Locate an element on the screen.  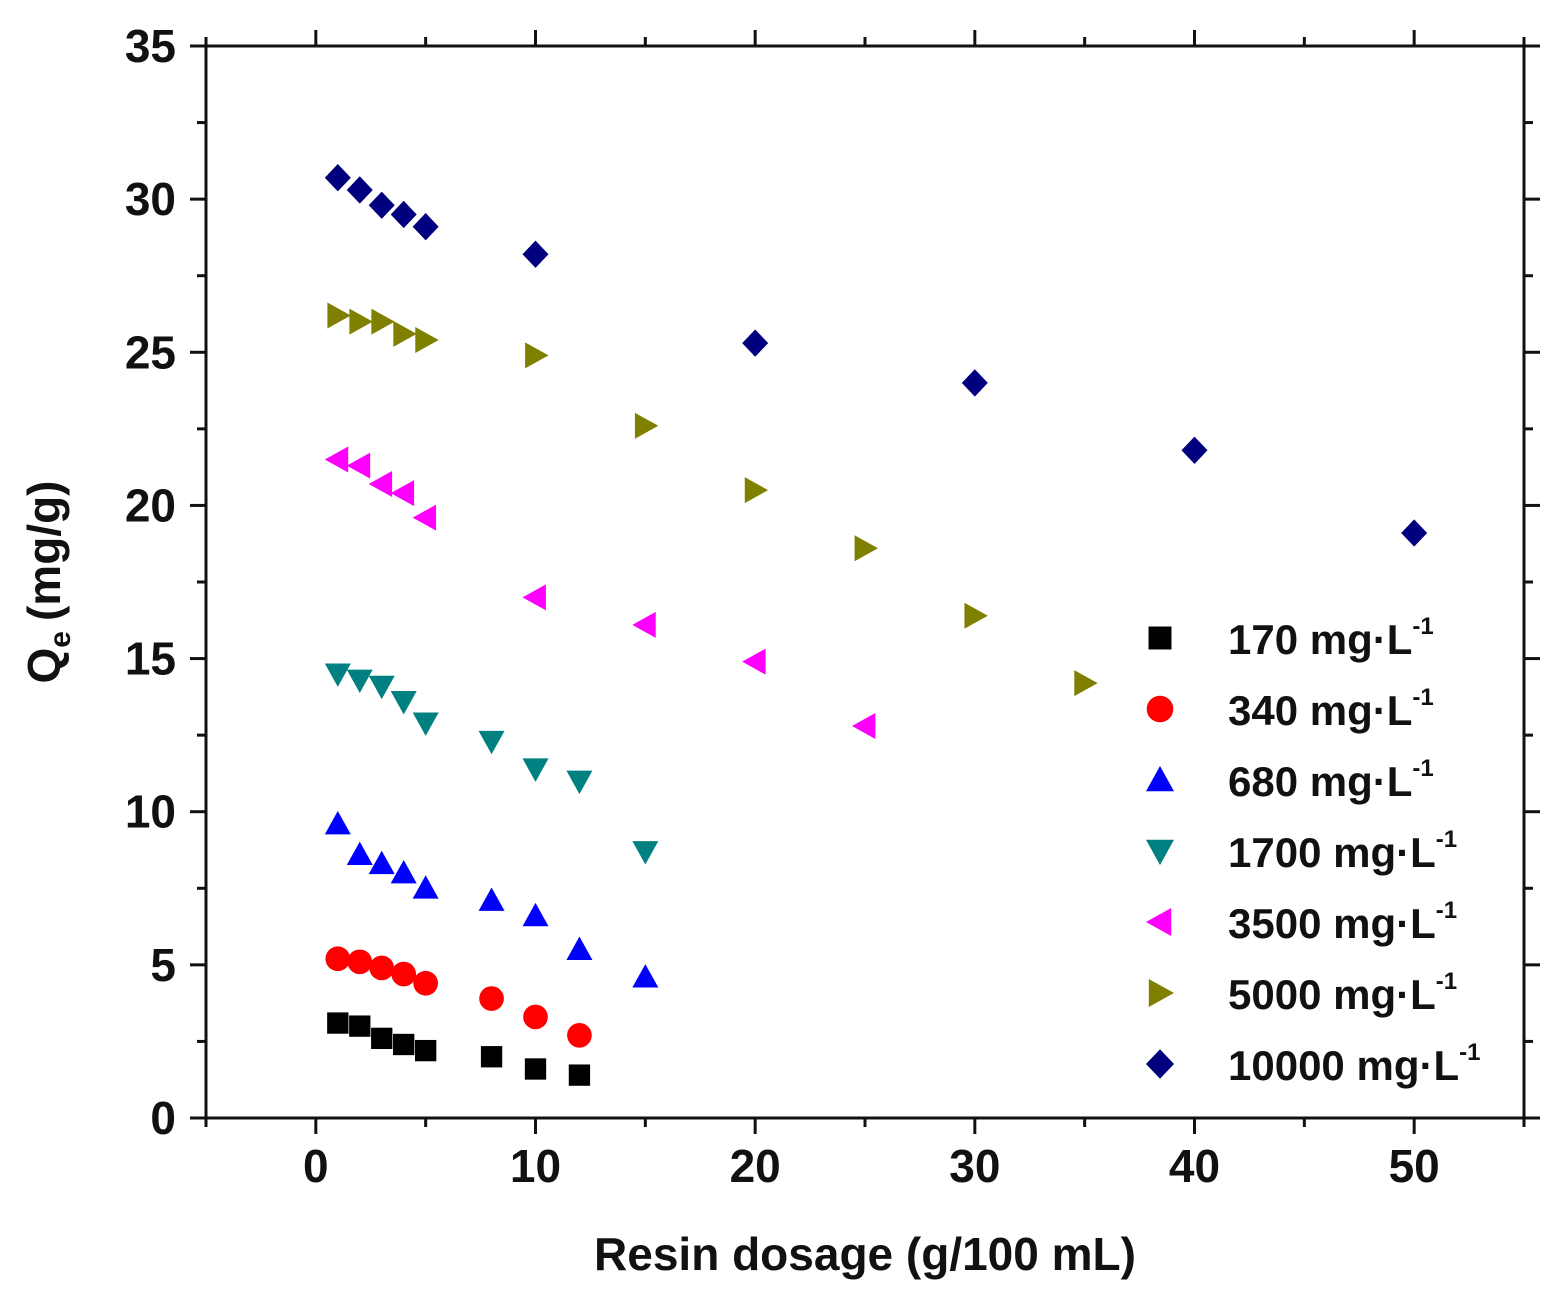
legend-series-name: 10000 is located at coordinates (1292, 1065).